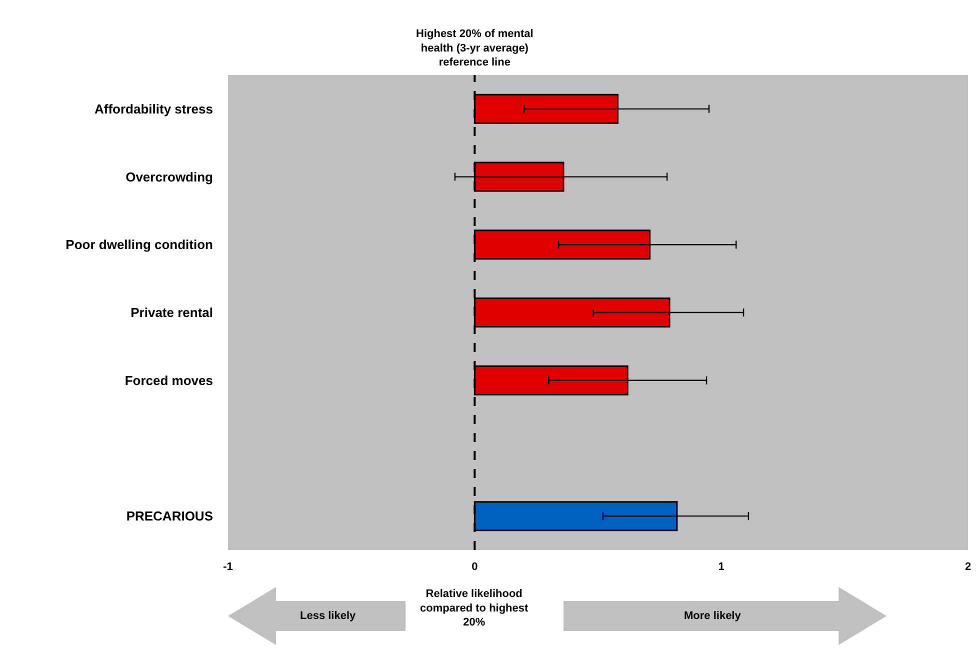  I want to click on y-tick-label: Overcrowding, so click(170, 176).